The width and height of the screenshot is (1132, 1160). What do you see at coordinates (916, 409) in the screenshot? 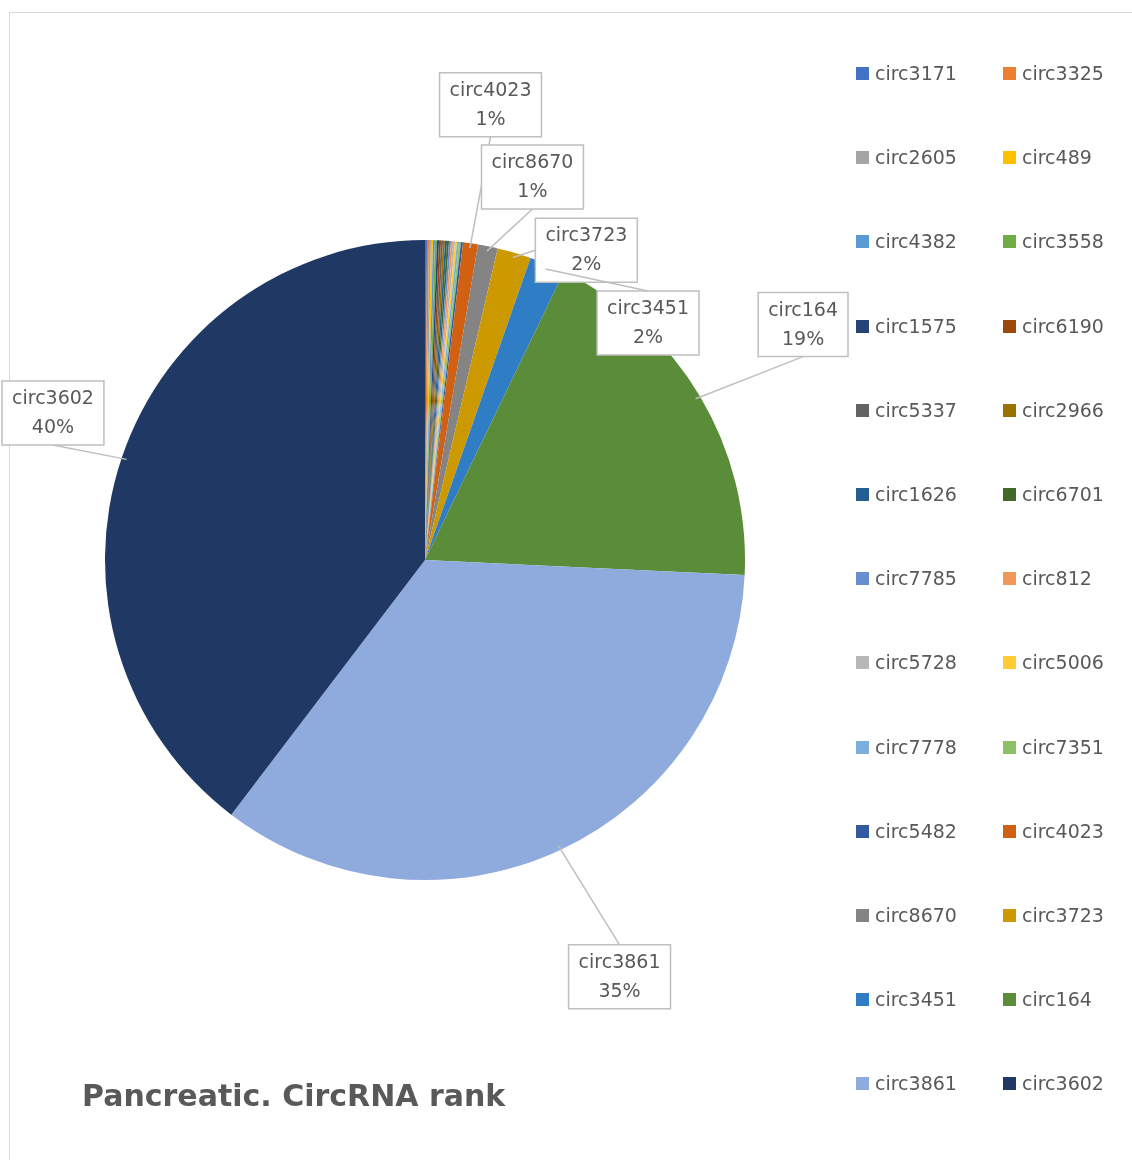
I see `legend-label: circ5337` at bounding box center [916, 409].